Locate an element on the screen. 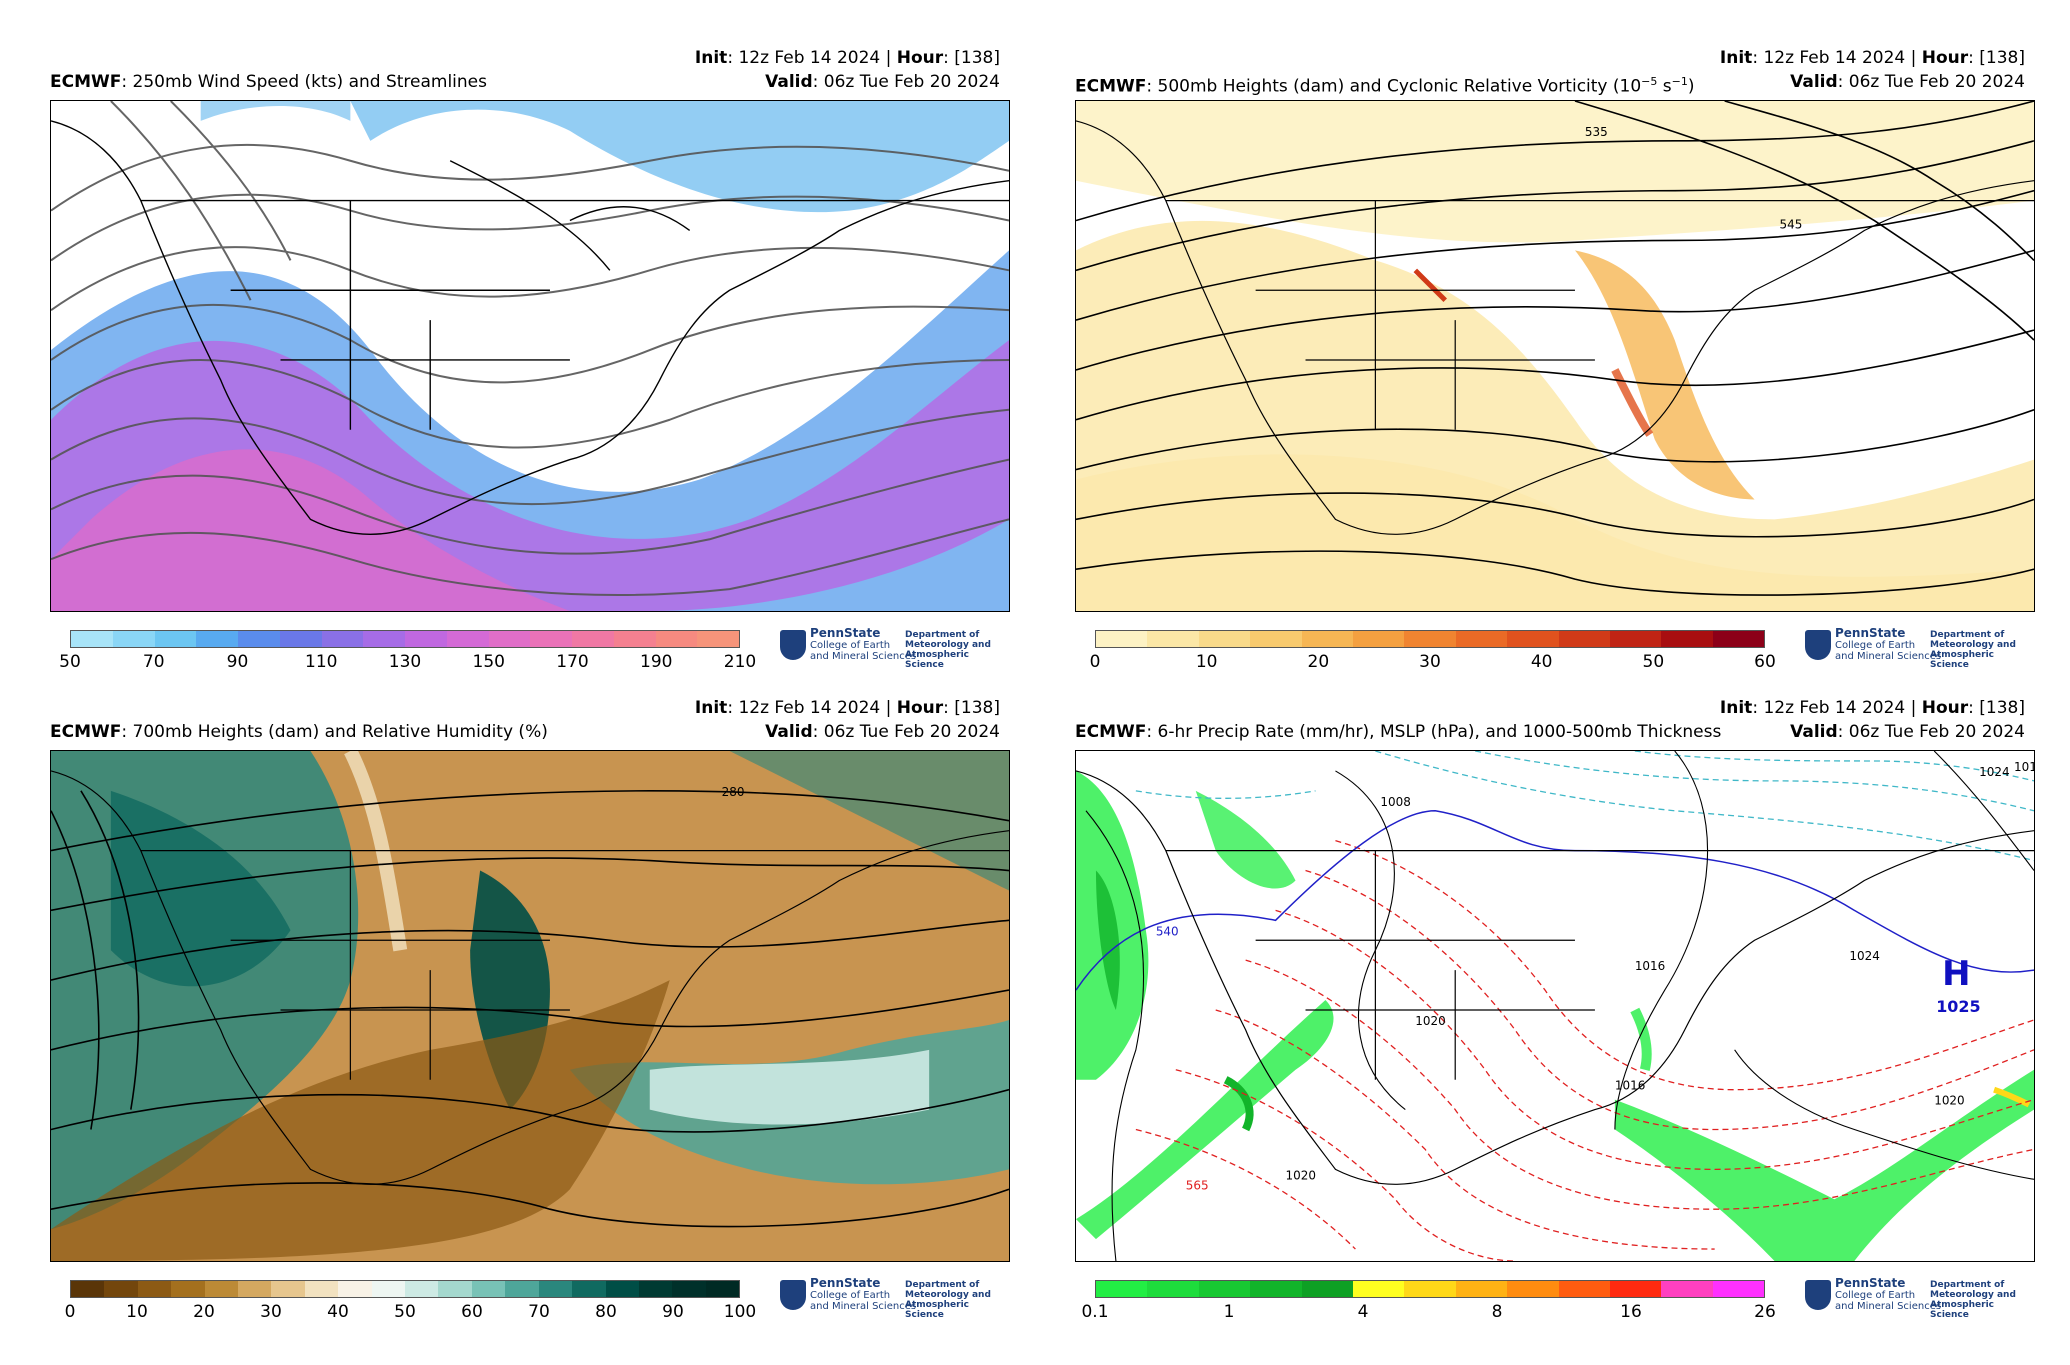 Image resolution: width=2070 pixels, height=1365 pixels. colorbar-tick-label: 40 is located at coordinates (338, 1312).